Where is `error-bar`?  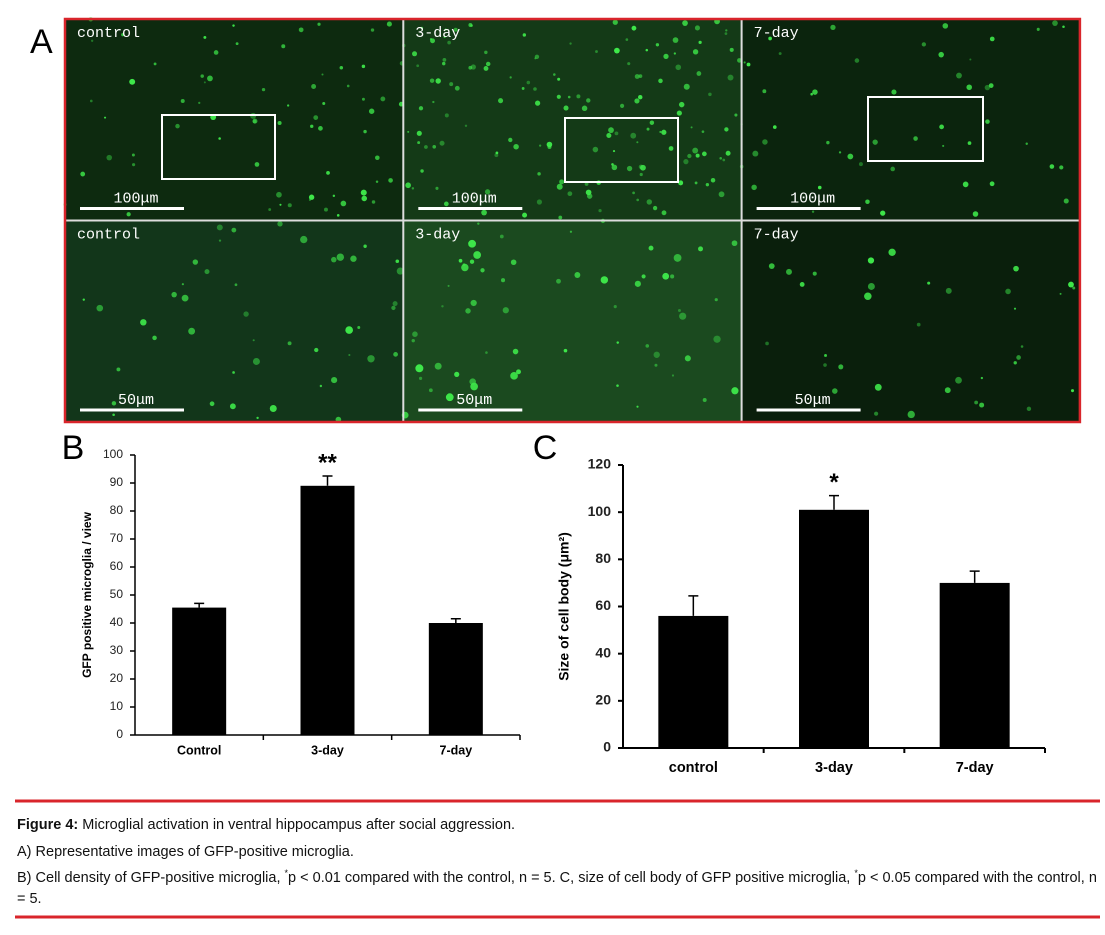
error-bar is located at coordinates (327, 480).